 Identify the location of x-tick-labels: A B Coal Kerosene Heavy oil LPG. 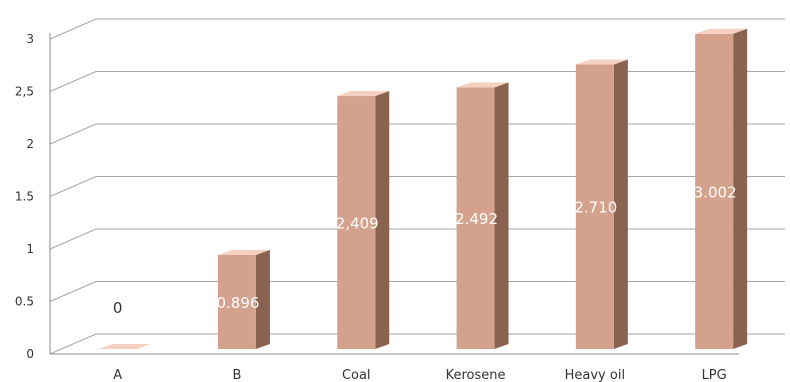
(420, 375).